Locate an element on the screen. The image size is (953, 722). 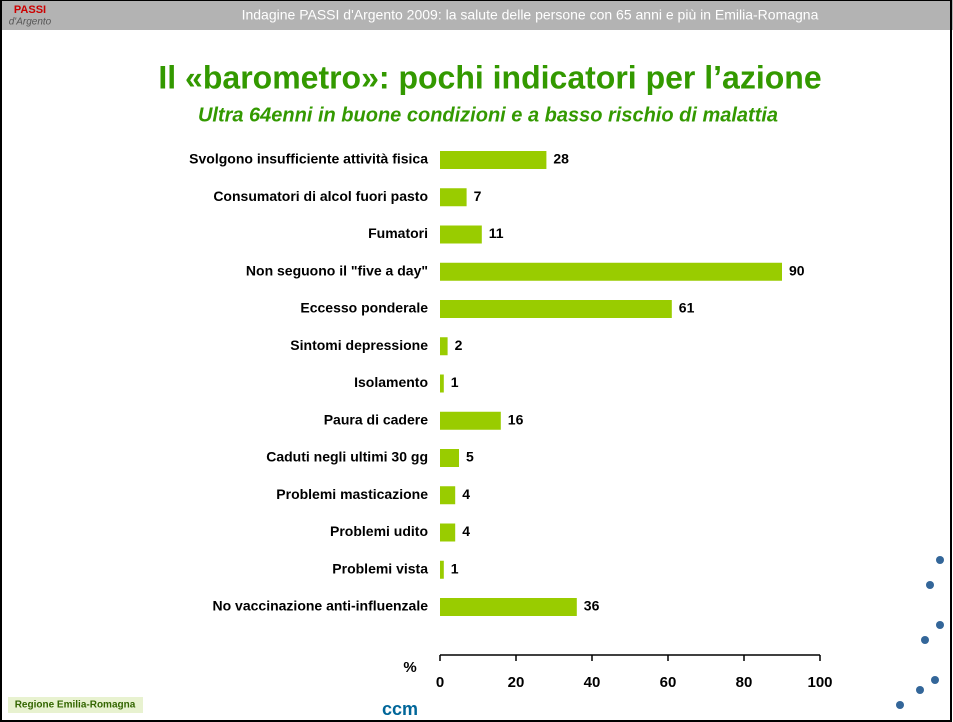
category-label: Problemi vista is located at coordinates (380, 568).